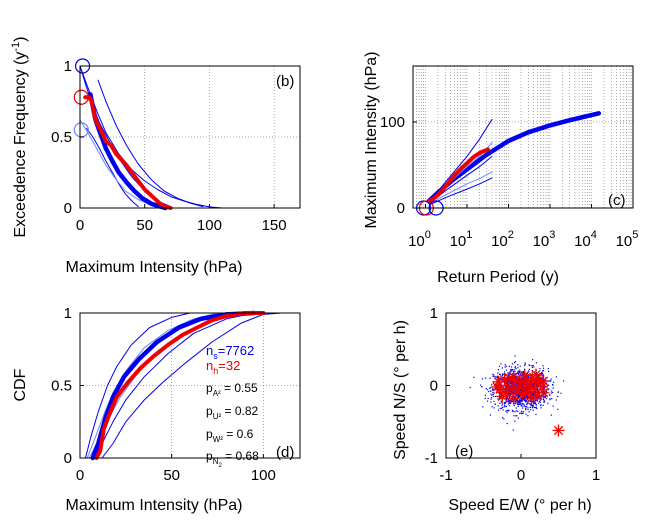 The image size is (647, 525). I want to click on stat-pA: pA² = 0.55, so click(232, 389).